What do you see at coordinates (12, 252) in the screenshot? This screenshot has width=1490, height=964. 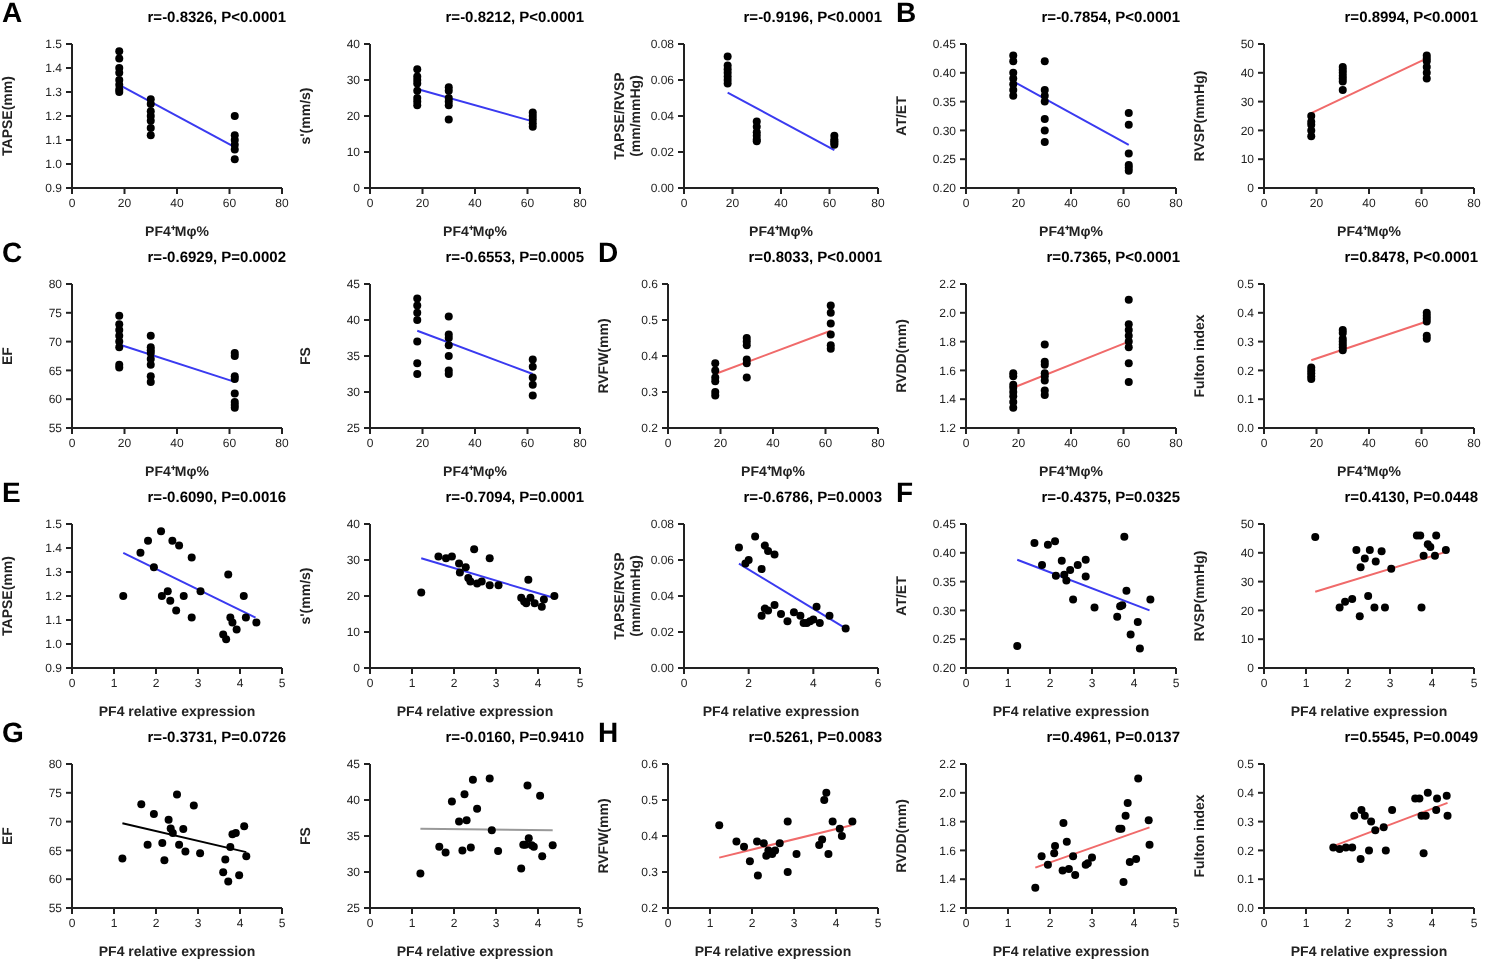 I see `text: C` at bounding box center [12, 252].